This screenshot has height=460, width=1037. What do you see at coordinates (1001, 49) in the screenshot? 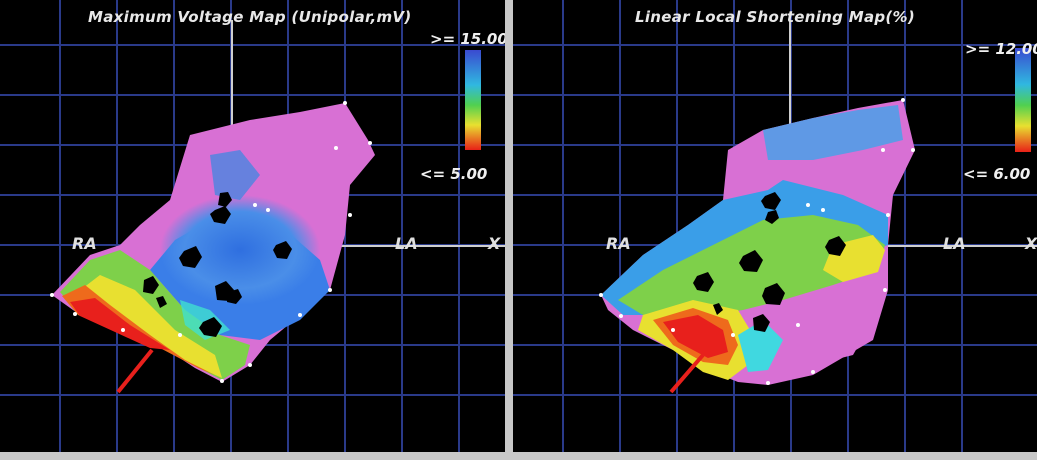
I see `legend-max-label: >= 12.00` at bounding box center [1001, 49].